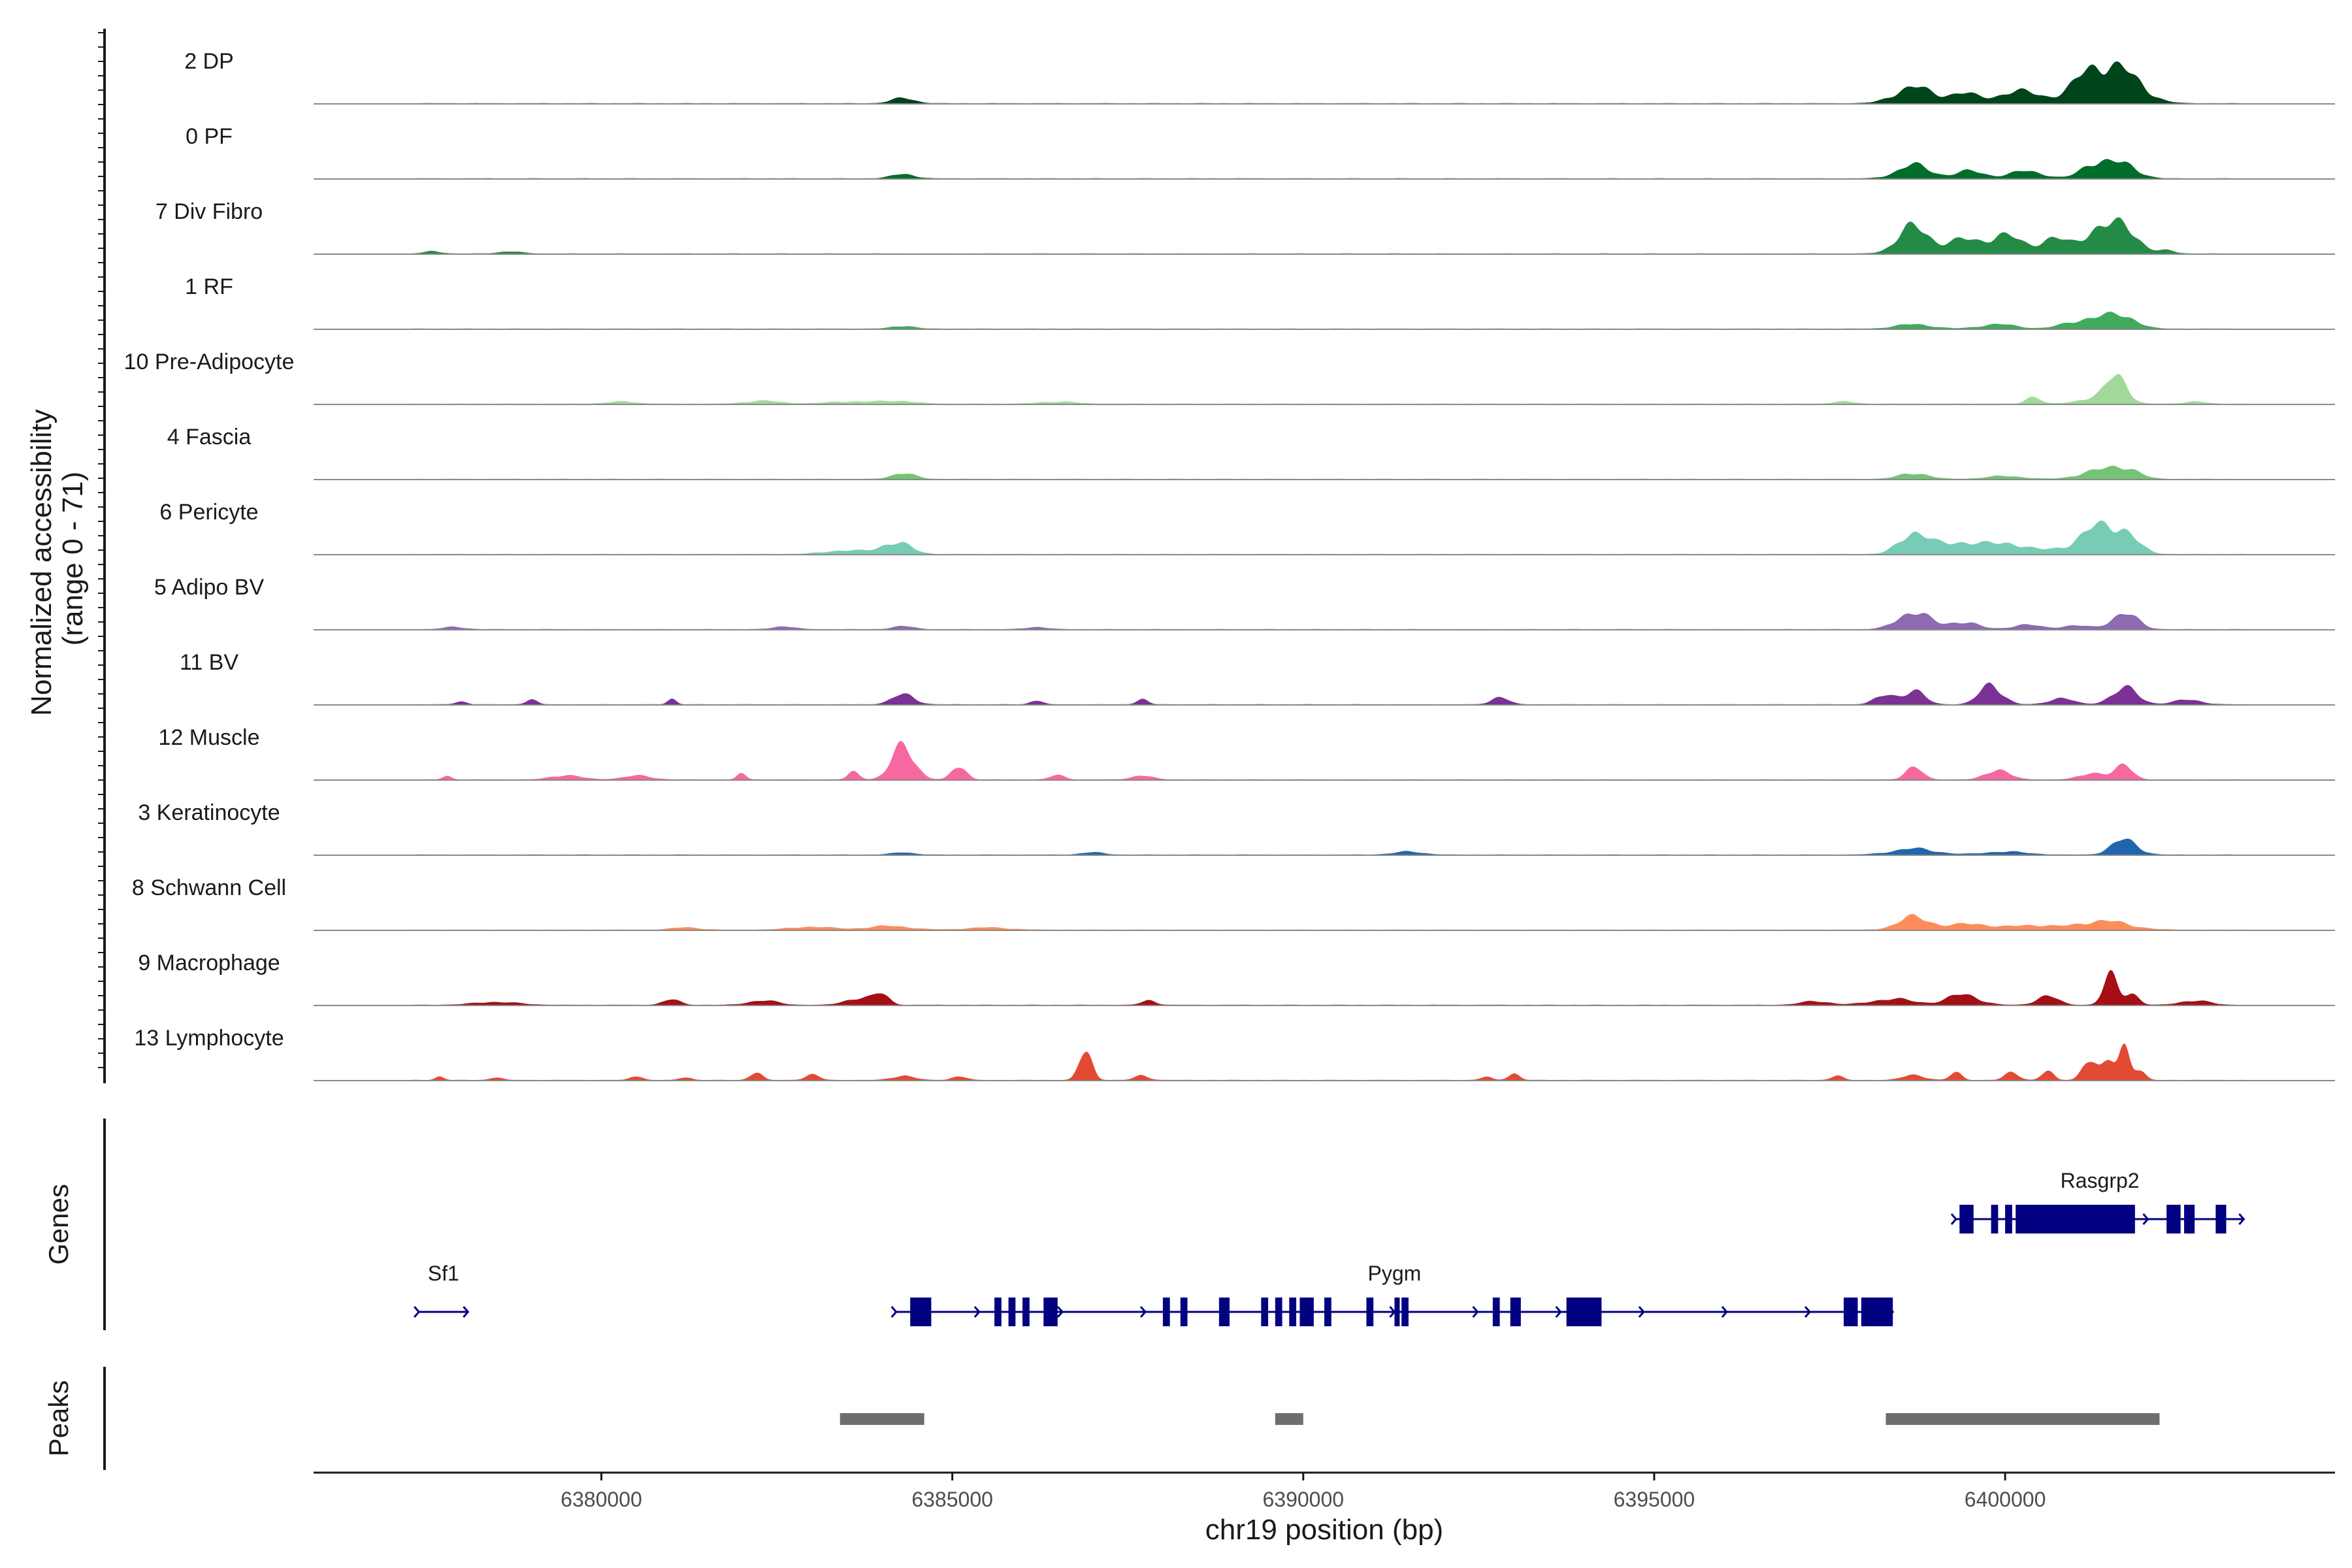  What do you see at coordinates (1392, 1294) in the screenshot?
I see `gene-model: Pygm` at bounding box center [1392, 1294].